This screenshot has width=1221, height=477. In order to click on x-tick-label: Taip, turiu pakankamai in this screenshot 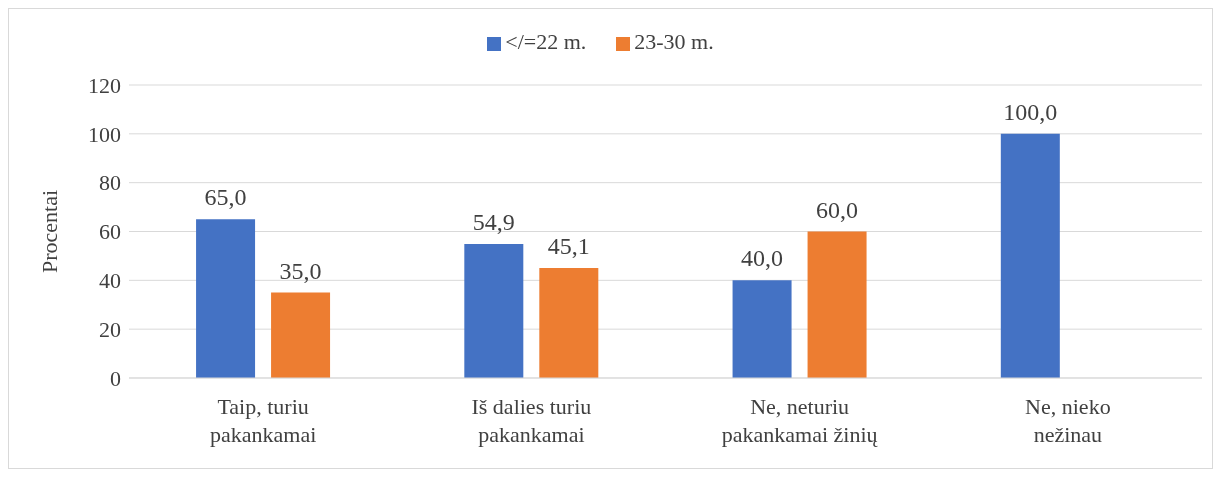, I will do `click(263, 420)`.